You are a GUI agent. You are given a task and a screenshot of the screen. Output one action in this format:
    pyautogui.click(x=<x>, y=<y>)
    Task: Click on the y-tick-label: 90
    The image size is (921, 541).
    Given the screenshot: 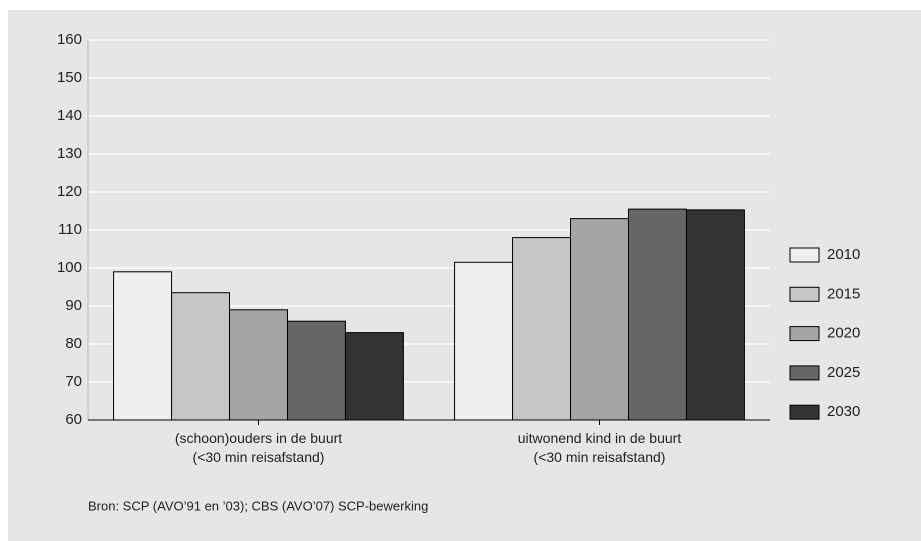 What is the action you would take?
    pyautogui.click(x=73, y=305)
    